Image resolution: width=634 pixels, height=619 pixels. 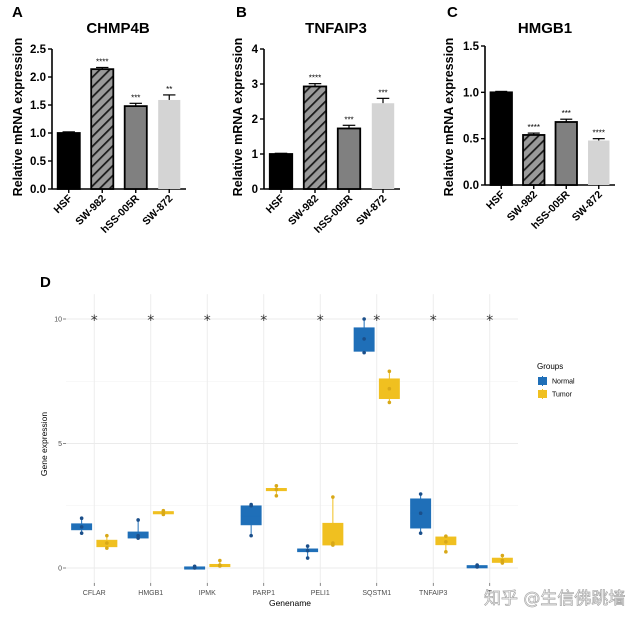 I want to click on box-tnfaip3-normal, so click(x=421, y=513).